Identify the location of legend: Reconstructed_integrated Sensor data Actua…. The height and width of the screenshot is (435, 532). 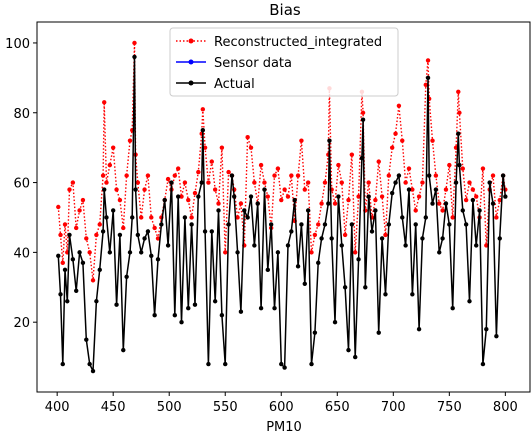
(284, 62).